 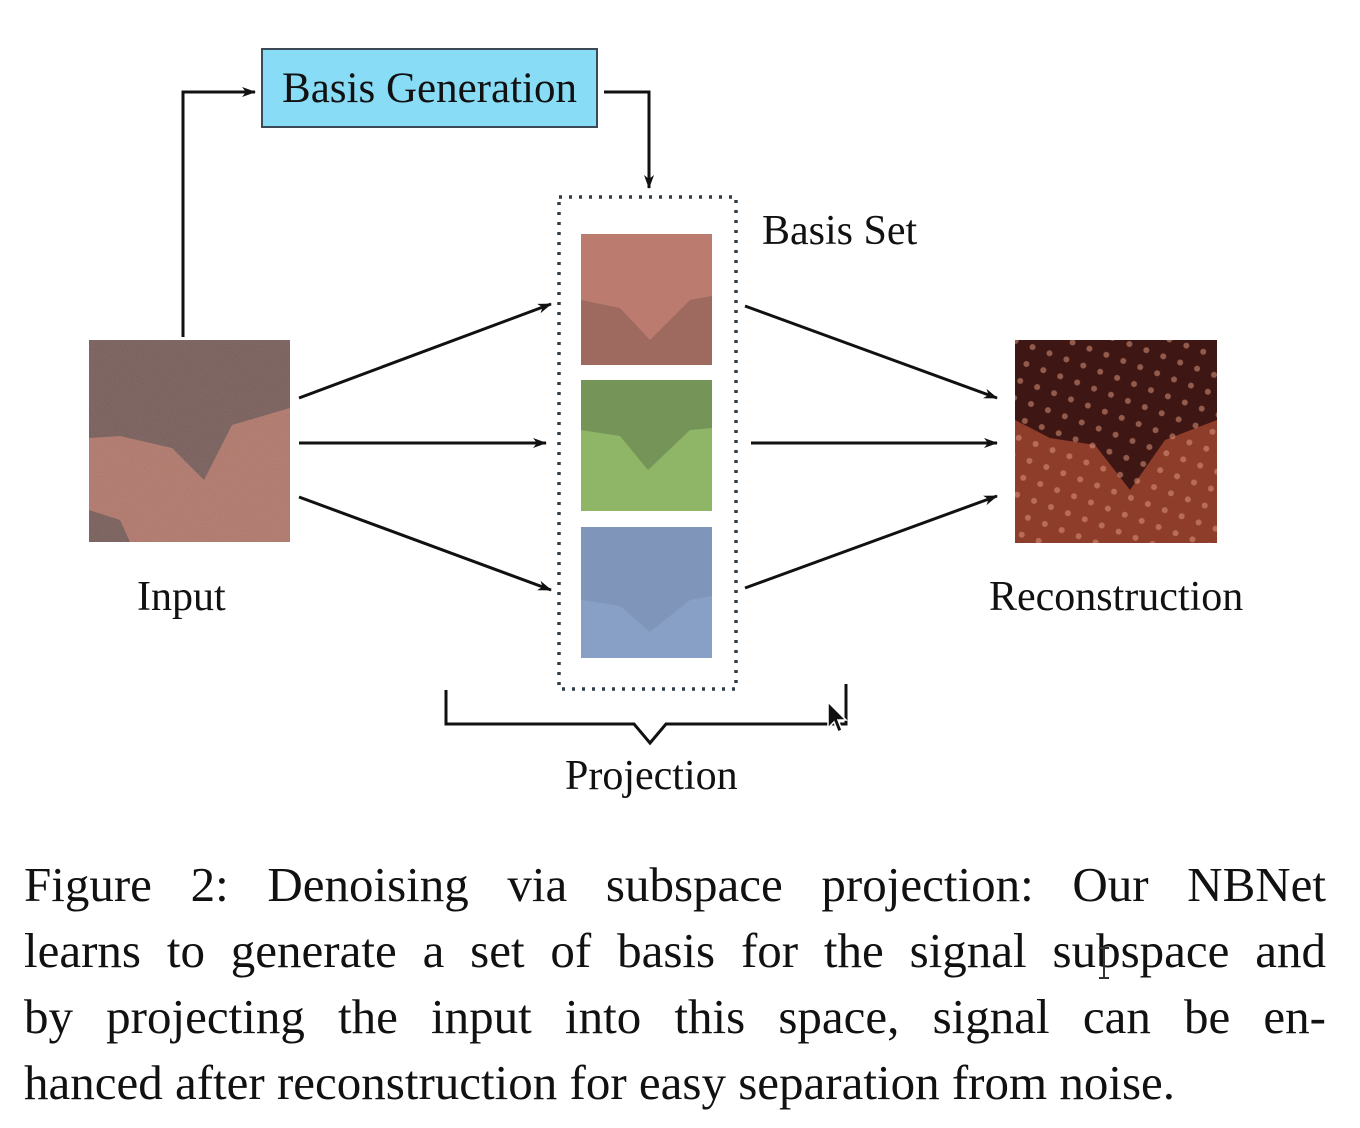 What do you see at coordinates (646, 715) in the screenshot?
I see `projection-brace` at bounding box center [646, 715].